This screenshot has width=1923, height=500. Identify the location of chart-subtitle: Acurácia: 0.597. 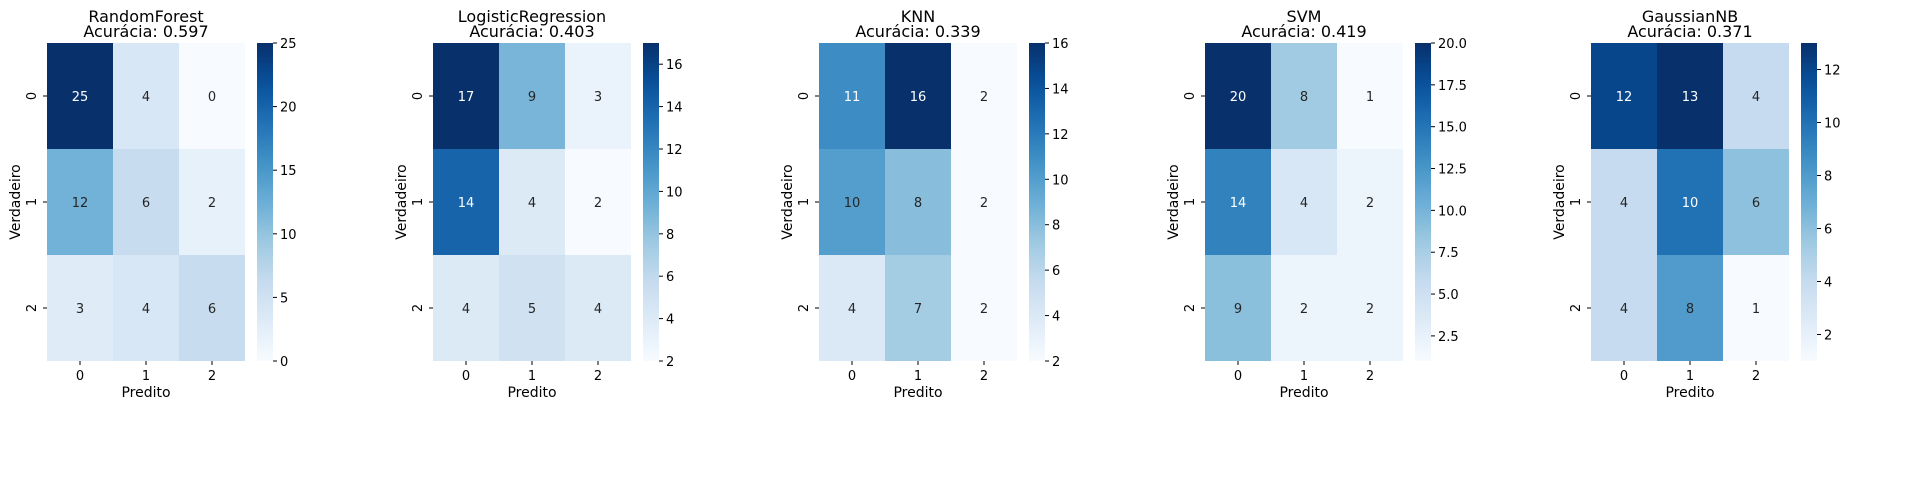
(145, 31).